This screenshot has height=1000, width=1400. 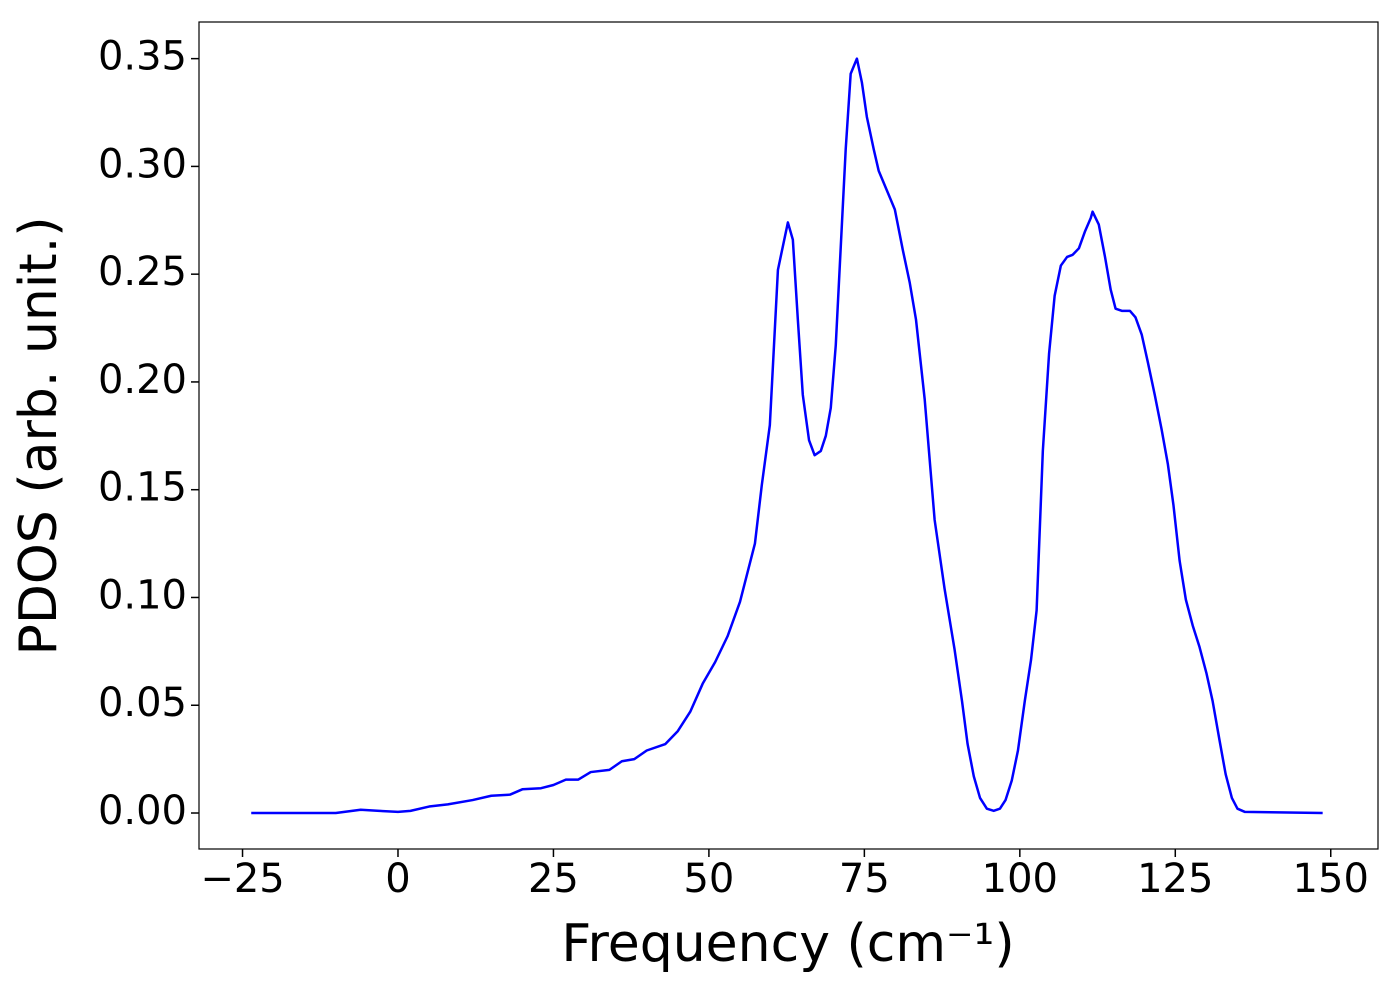 What do you see at coordinates (397, 879) in the screenshot?
I see `x-tick-label: 0` at bounding box center [397, 879].